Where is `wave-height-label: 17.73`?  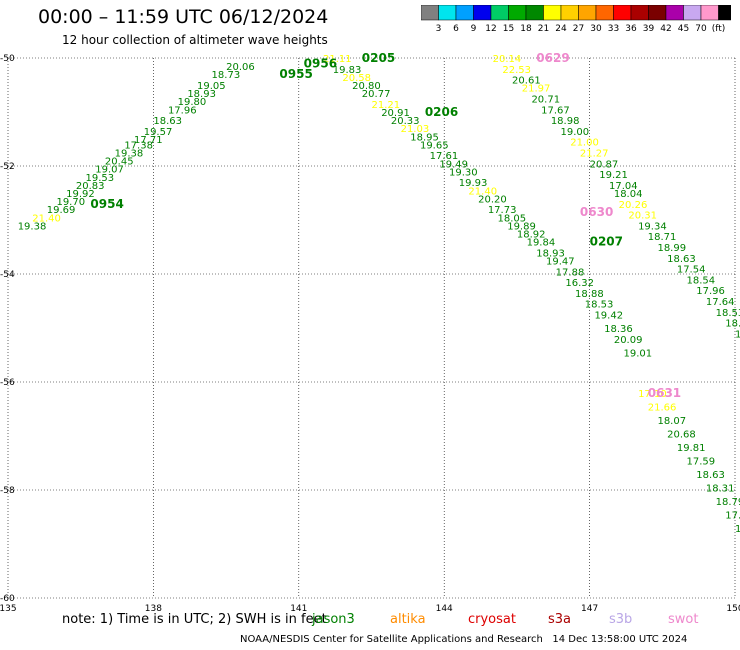 wave-height-label: 17.73 is located at coordinates (502, 210).